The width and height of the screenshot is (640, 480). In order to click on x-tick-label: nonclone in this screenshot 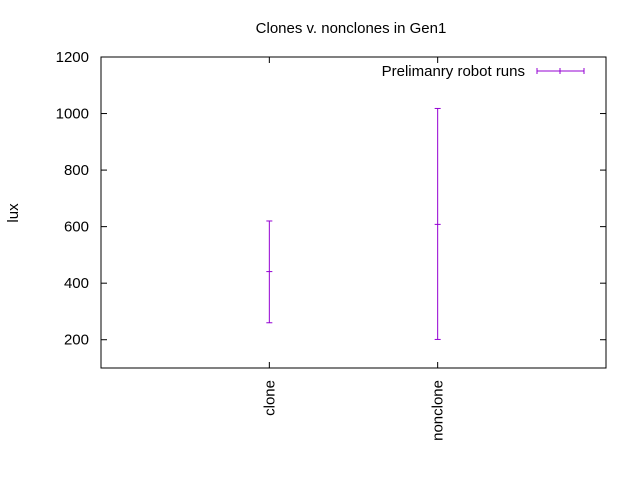, I will do `click(438, 410)`.